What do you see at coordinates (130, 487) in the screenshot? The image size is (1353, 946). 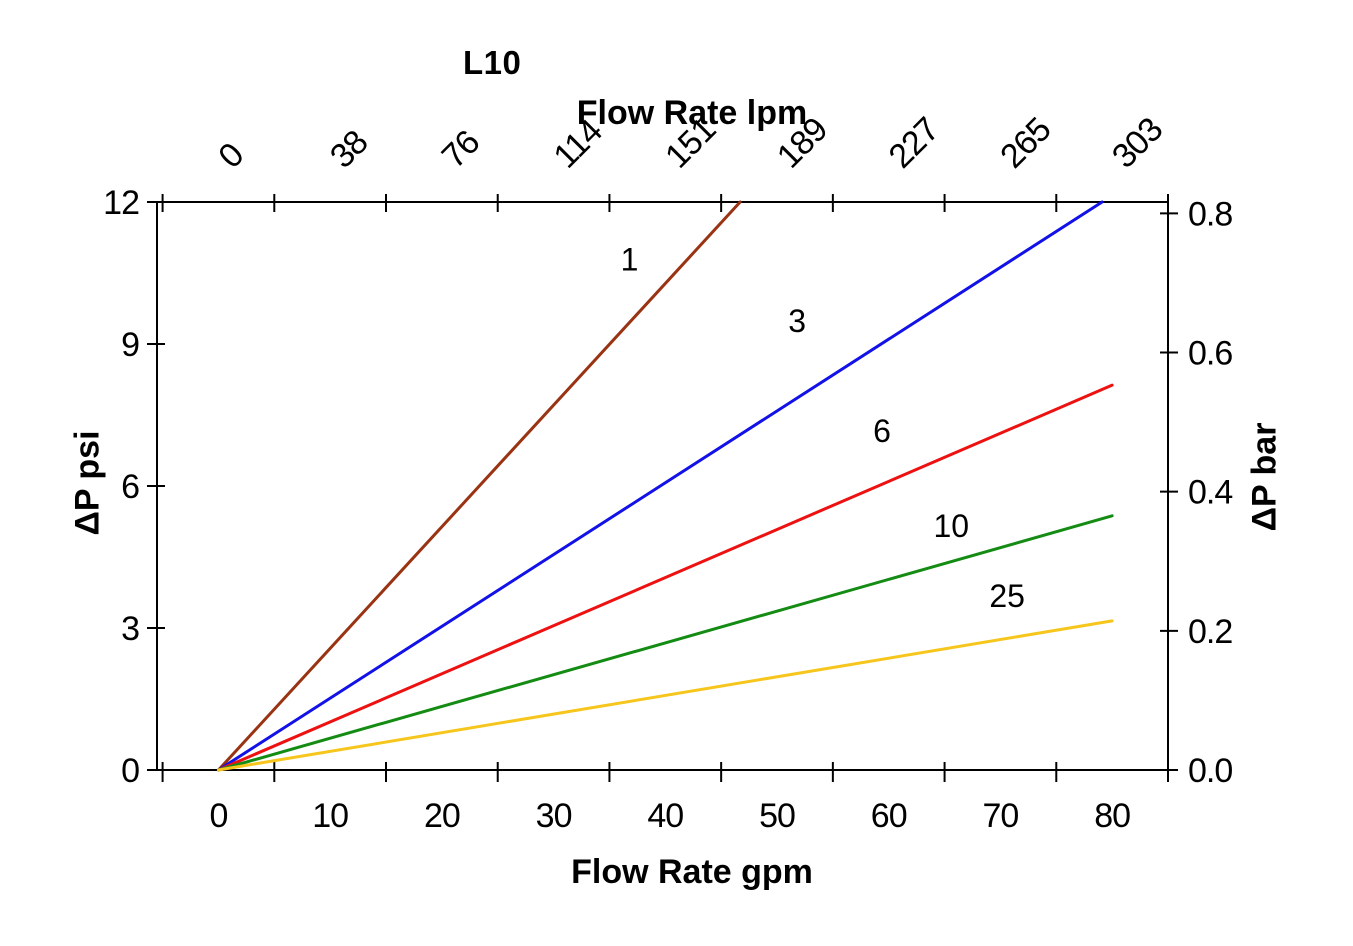 I see `left-tick-label: 6` at bounding box center [130, 487].